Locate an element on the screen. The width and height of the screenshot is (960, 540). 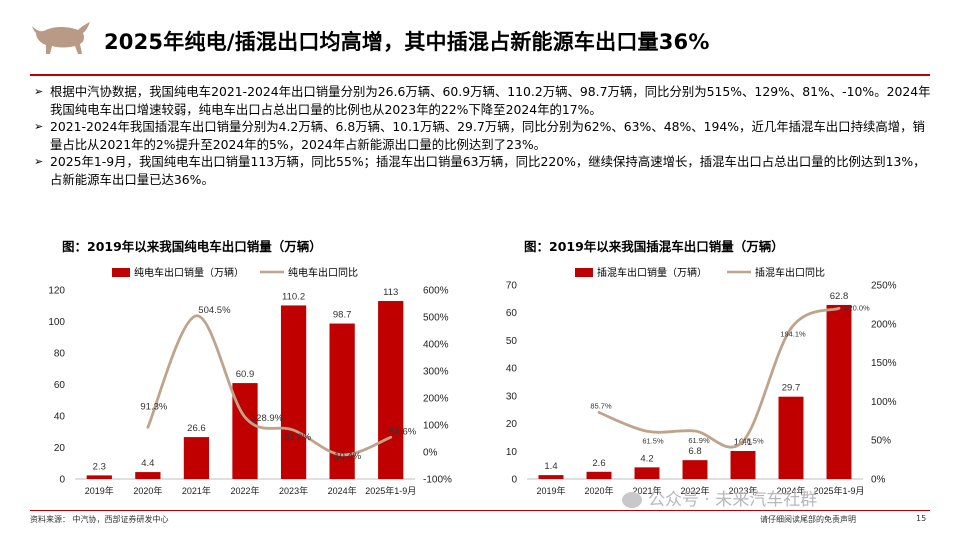
y-left-tick-label: 50 is located at coordinates (512, 341).